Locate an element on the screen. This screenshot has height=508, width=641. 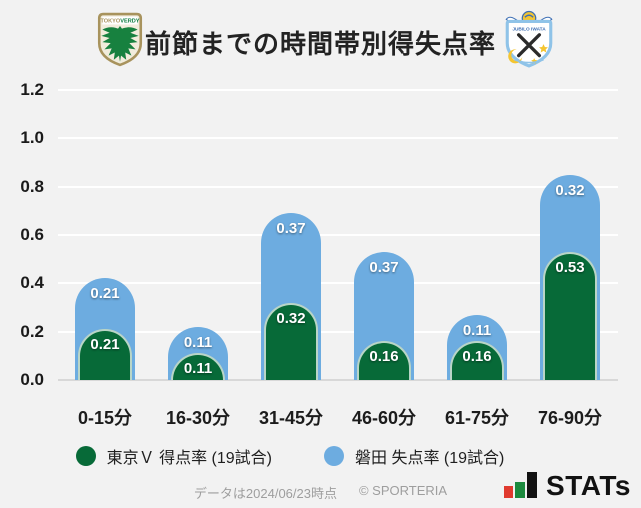
iwata-value-label: 0.21 is located at coordinates (105, 293).